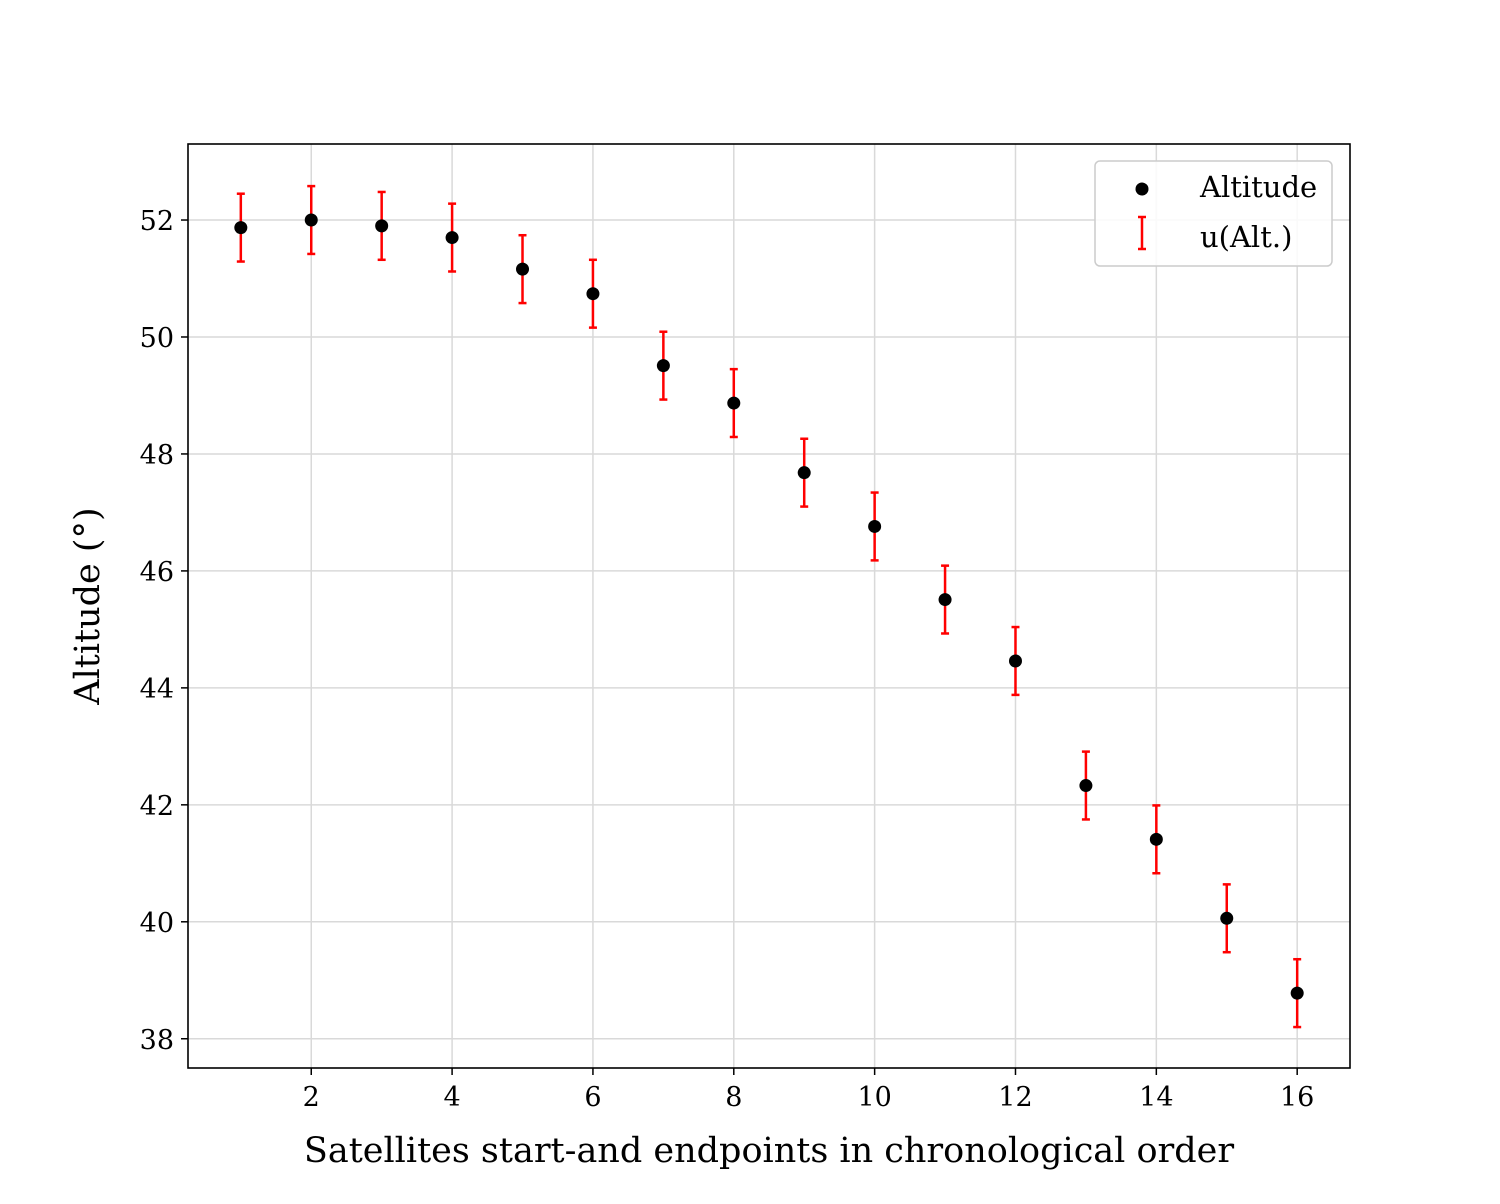  What do you see at coordinates (157, 923) in the screenshot?
I see `y-tick-label: 40` at bounding box center [157, 923].